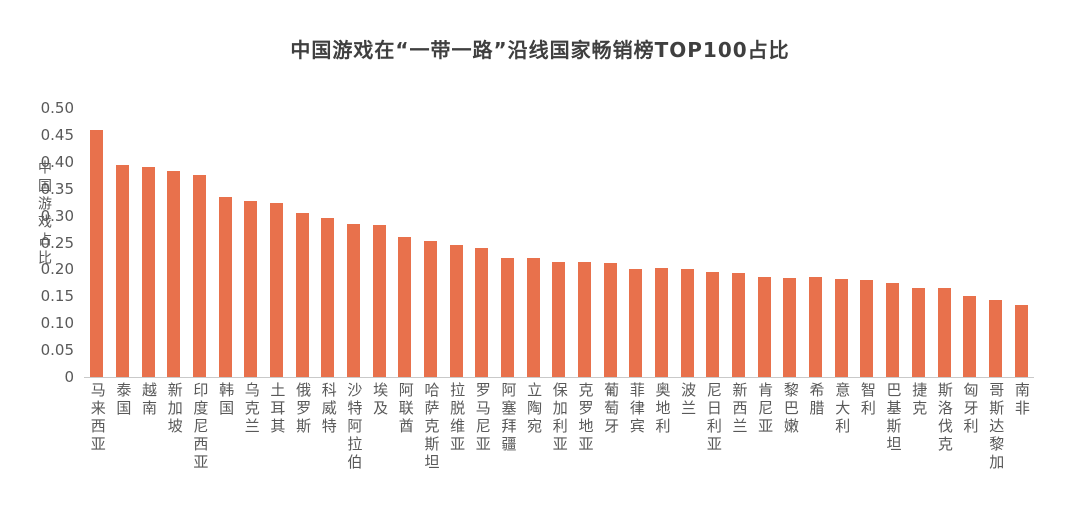 This screenshot has width=1080, height=513. I want to click on x-label-slot: 黎巴嫩, so click(790, 409).